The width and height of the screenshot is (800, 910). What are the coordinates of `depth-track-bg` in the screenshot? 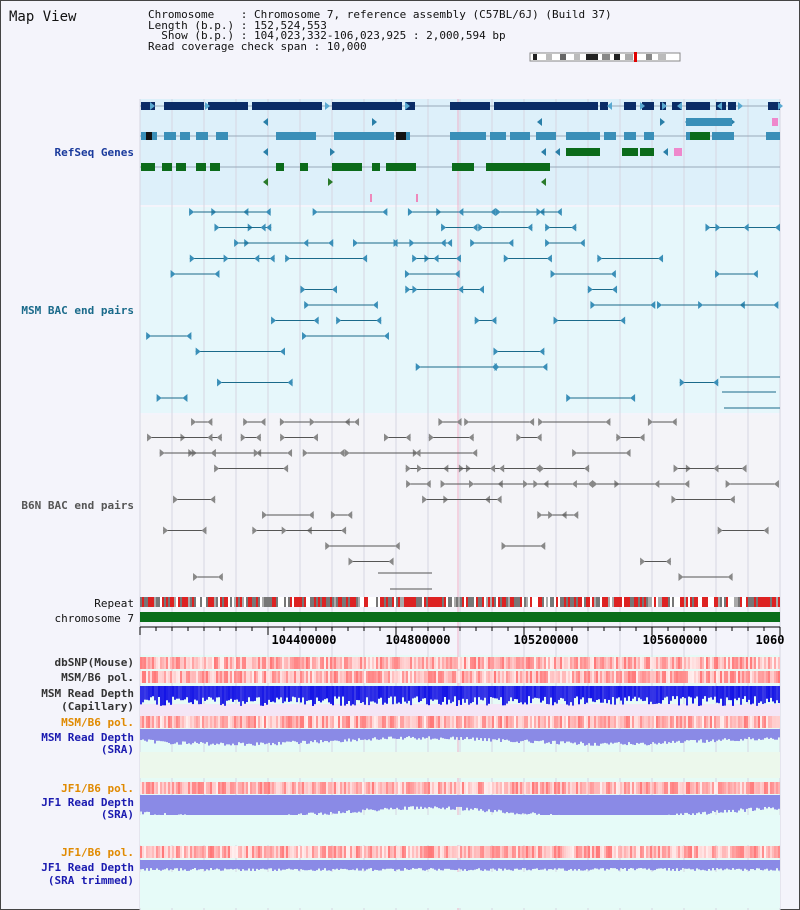 It's located at (460, 890).